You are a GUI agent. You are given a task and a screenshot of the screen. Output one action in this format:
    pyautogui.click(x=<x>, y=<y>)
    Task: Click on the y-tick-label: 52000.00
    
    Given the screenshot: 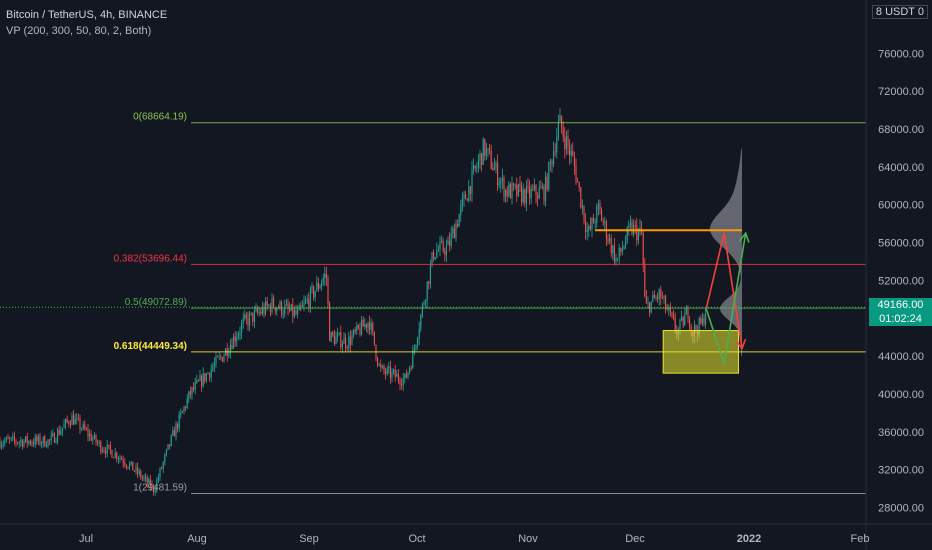 What is the action you would take?
    pyautogui.click(x=901, y=281)
    